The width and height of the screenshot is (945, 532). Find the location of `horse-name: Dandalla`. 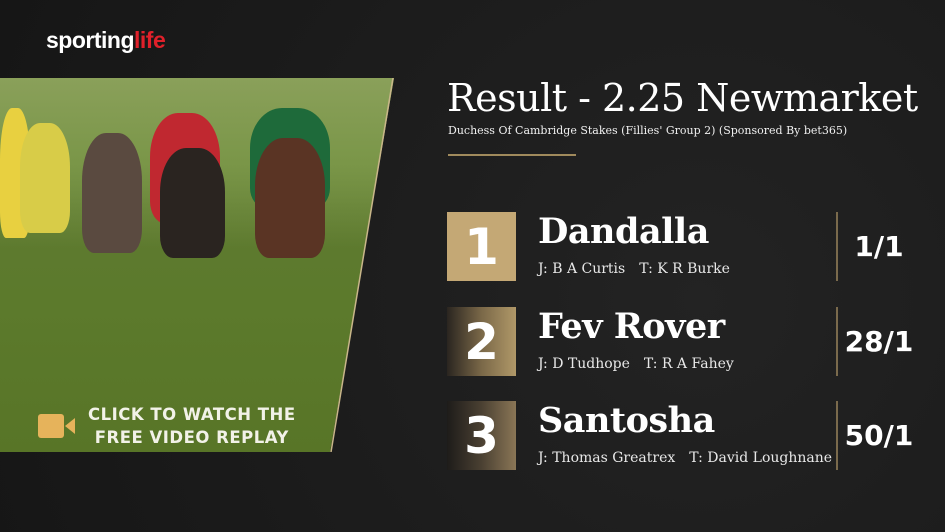

horse-name: Dandalla is located at coordinates (623, 231).